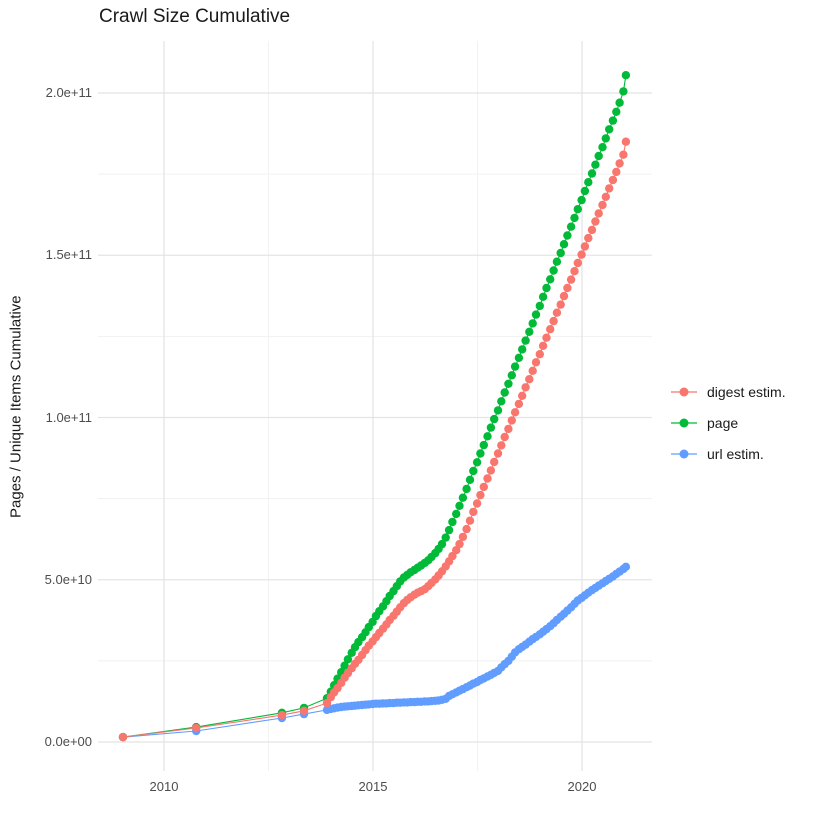 The width and height of the screenshot is (826, 827). Describe the element at coordinates (723, 422) in the screenshot. I see `legend-label: page` at that location.